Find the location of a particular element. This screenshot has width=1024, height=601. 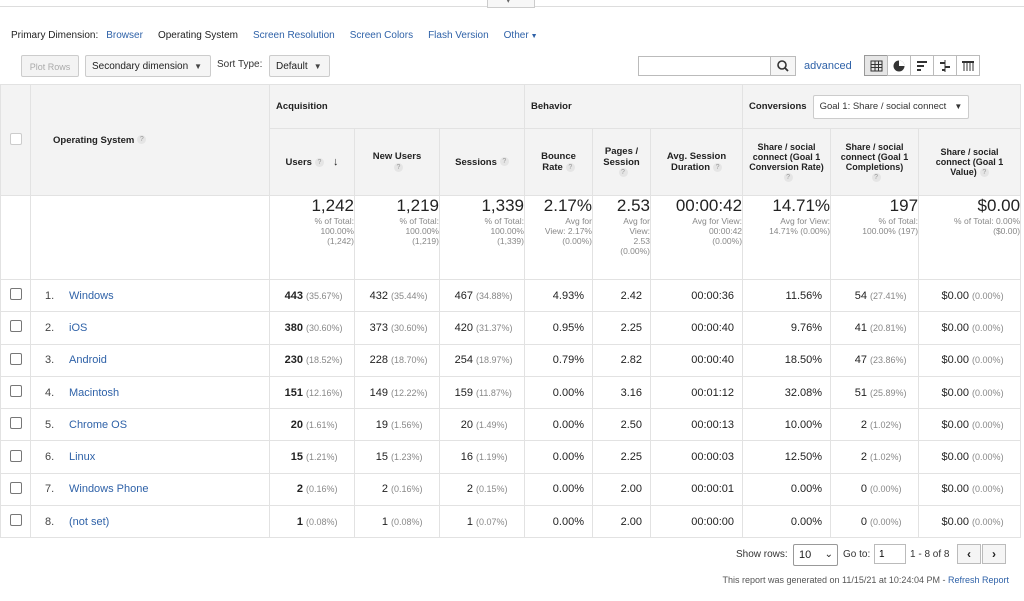

dimension-browser: Browser is located at coordinates (124, 35).